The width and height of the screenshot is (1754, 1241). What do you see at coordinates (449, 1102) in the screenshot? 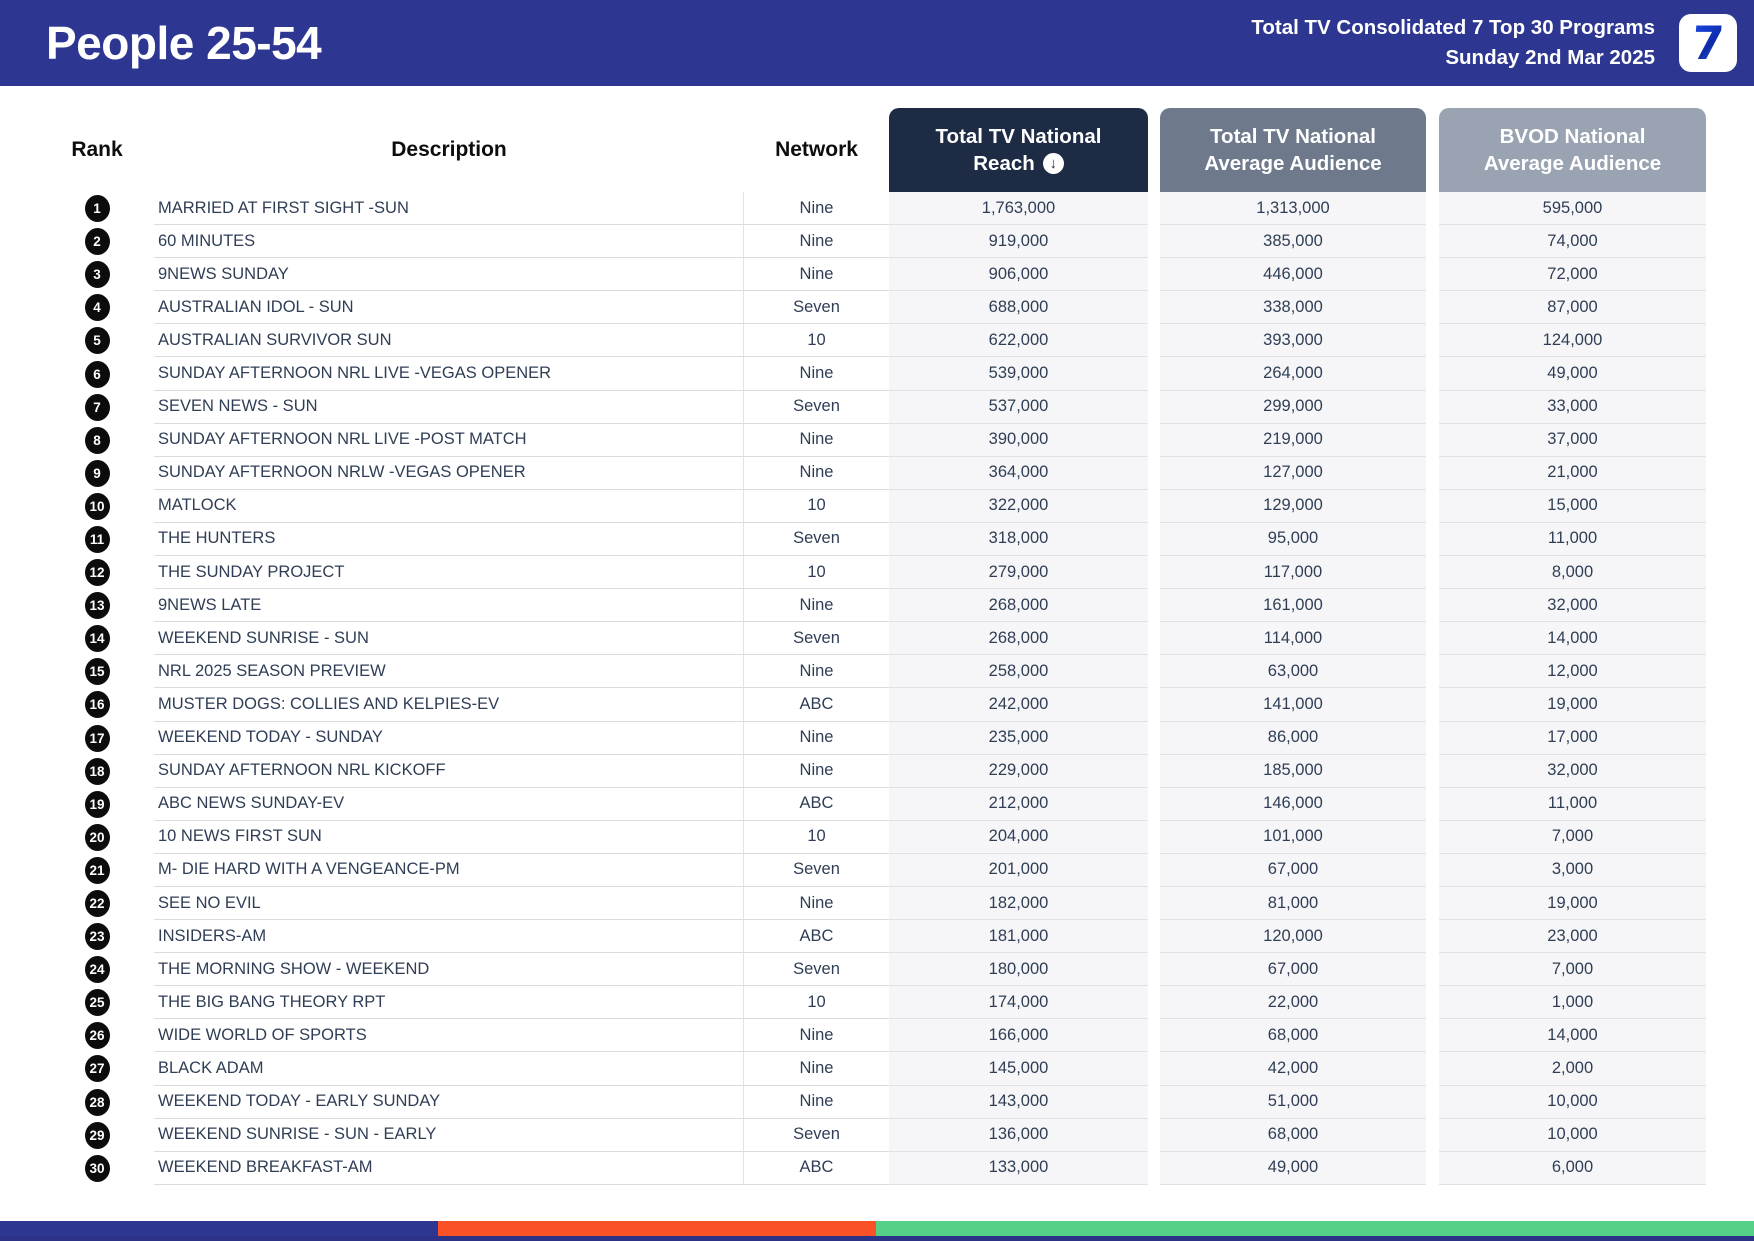
I see `program-description: WEEKEND TODAY - EARLY SUNDAY` at bounding box center [449, 1102].